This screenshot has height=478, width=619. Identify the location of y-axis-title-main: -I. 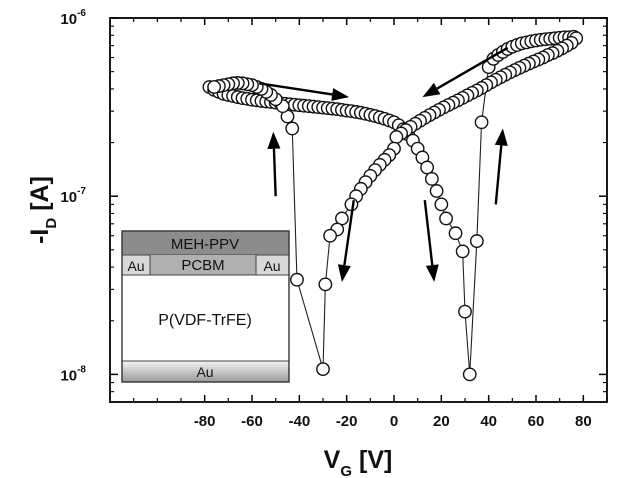
(40, 236).